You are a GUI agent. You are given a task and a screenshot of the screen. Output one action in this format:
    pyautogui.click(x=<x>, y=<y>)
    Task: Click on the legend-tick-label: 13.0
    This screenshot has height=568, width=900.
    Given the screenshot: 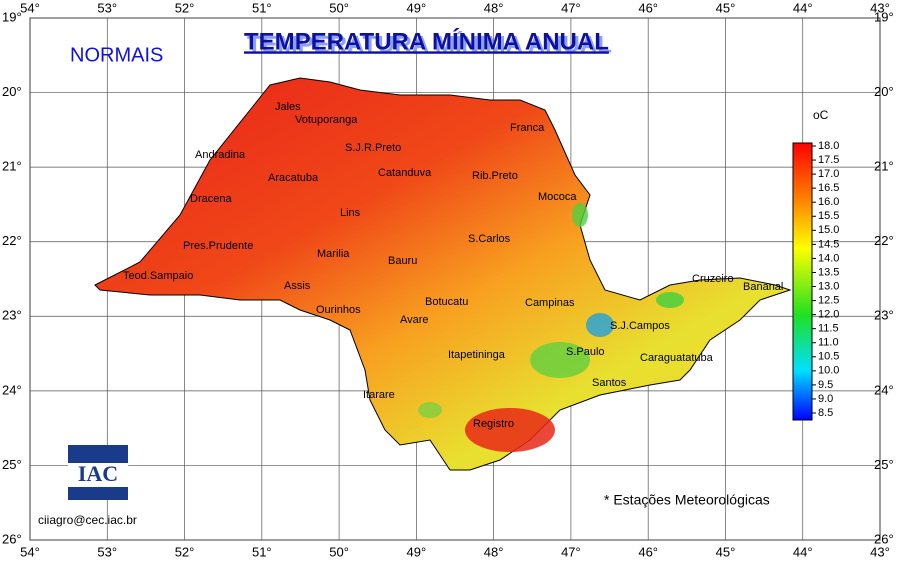 What is the action you would take?
    pyautogui.click(x=828, y=286)
    